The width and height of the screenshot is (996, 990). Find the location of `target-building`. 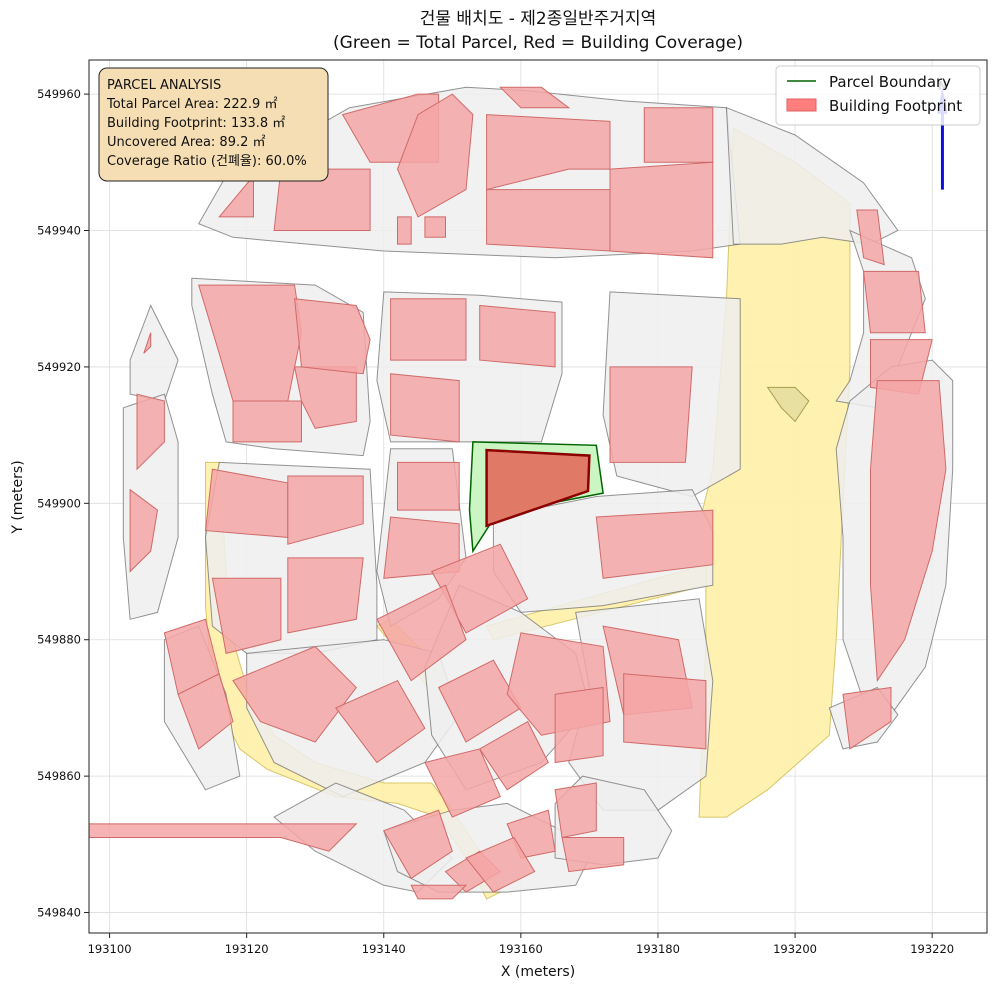

target-building is located at coordinates (538, 488).